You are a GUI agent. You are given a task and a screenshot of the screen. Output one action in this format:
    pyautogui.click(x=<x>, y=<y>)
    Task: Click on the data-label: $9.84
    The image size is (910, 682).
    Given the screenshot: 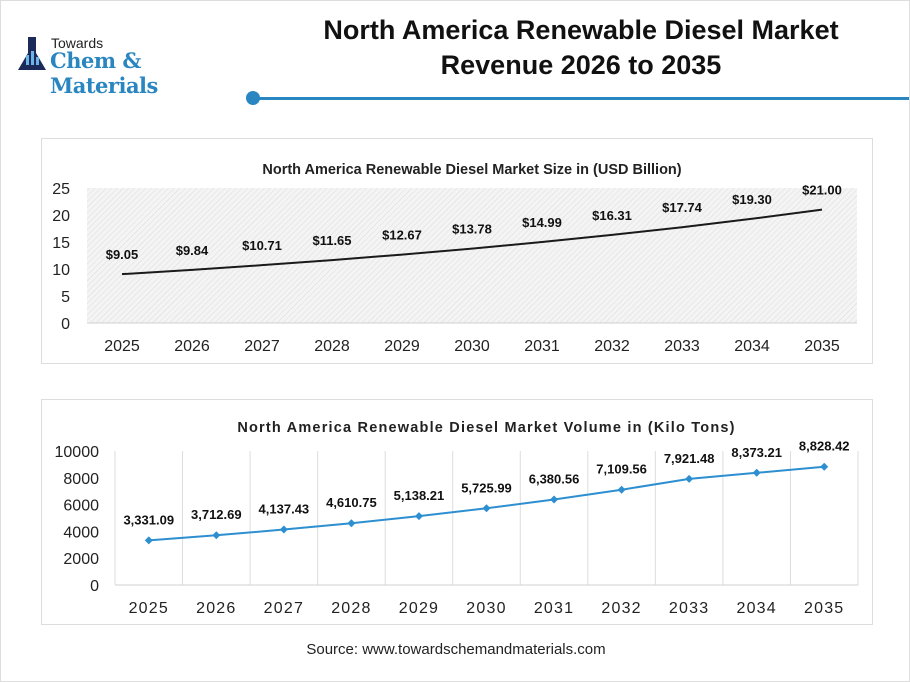 What is the action you would take?
    pyautogui.click(x=192, y=250)
    